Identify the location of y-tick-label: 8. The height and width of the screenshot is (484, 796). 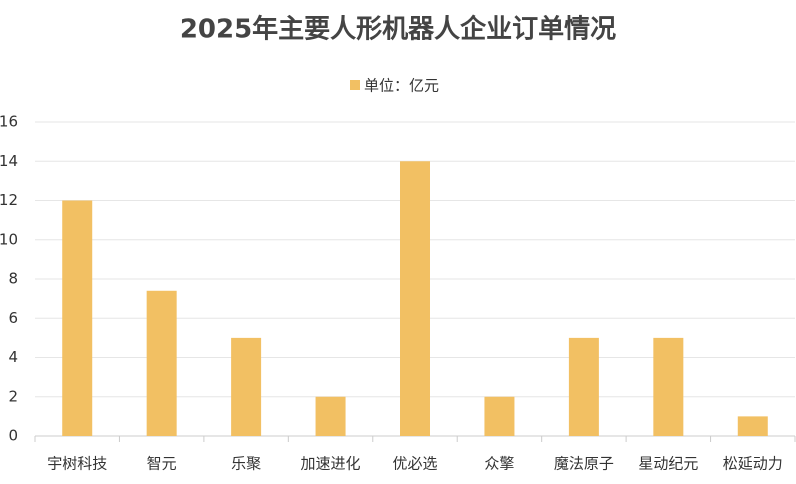
(13, 279).